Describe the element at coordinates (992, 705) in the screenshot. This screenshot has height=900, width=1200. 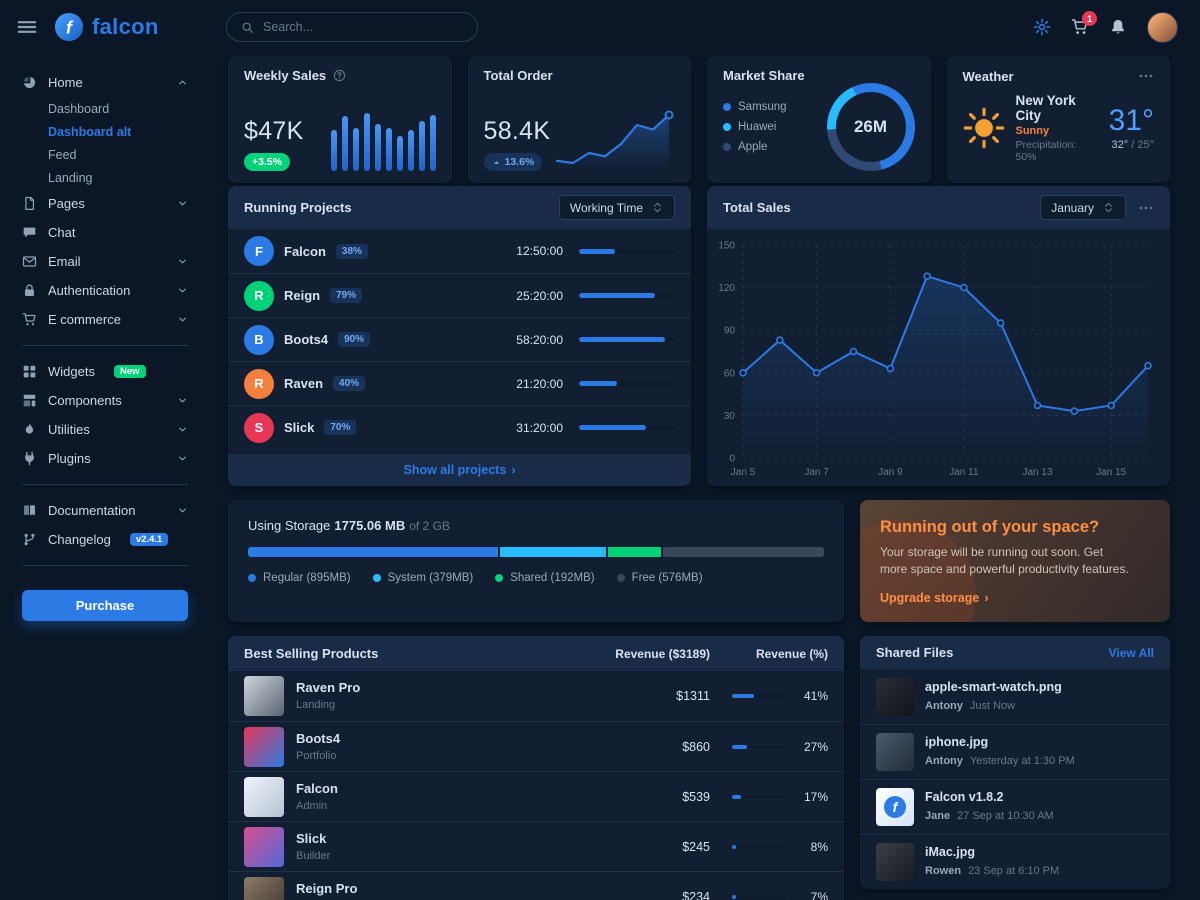
I see `file-time: Just Now` at that location.